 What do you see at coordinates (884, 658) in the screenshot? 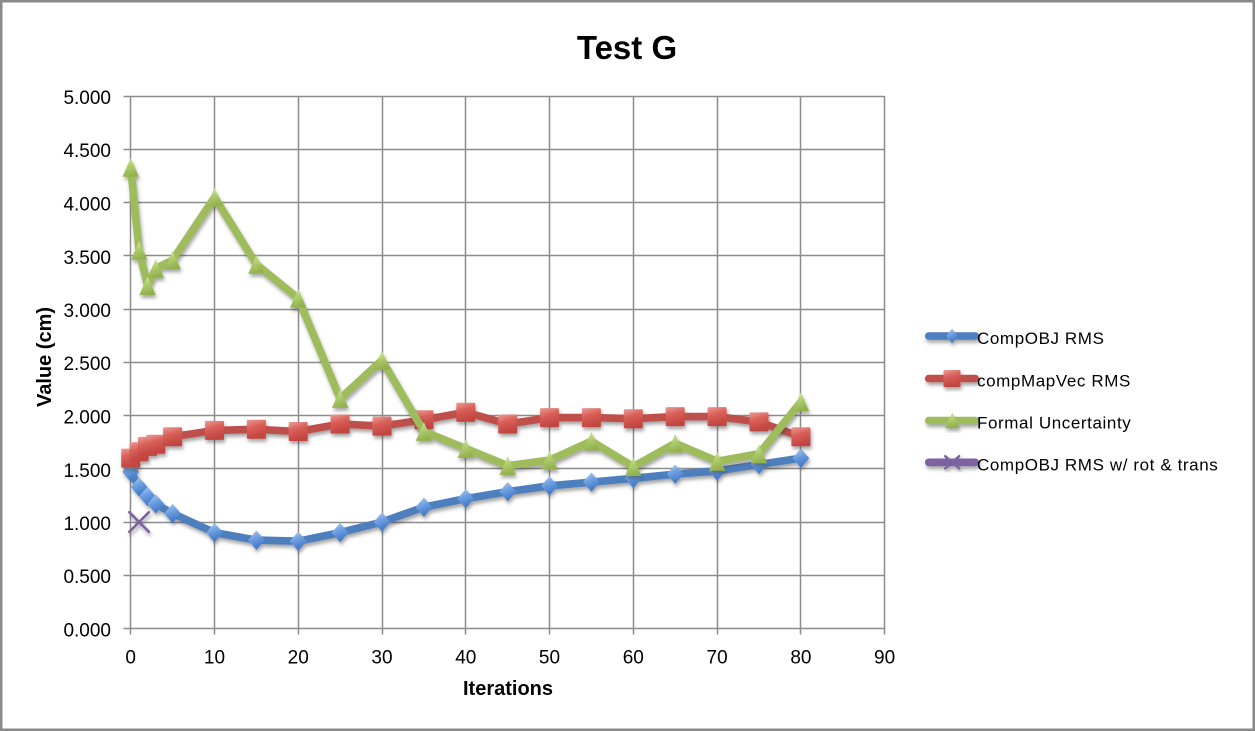
I see `svg-text: 90` at bounding box center [884, 658].